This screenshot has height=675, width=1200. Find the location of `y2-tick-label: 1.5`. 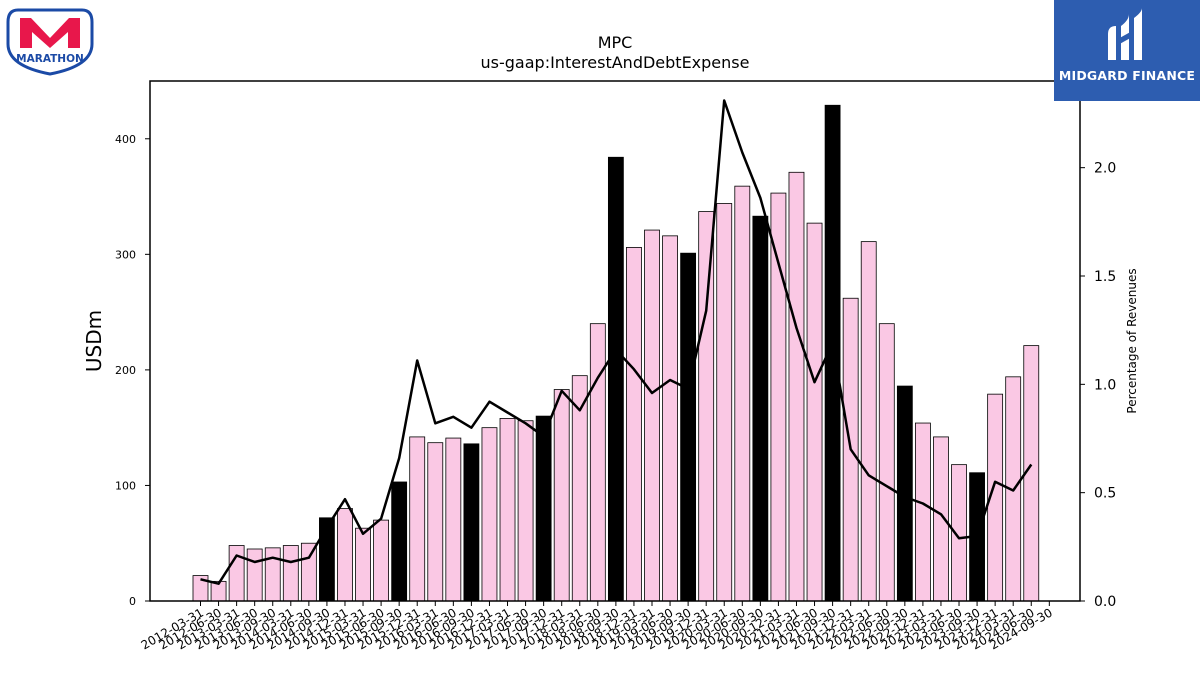

y2-tick-label: 1.5 is located at coordinates (1105, 277).